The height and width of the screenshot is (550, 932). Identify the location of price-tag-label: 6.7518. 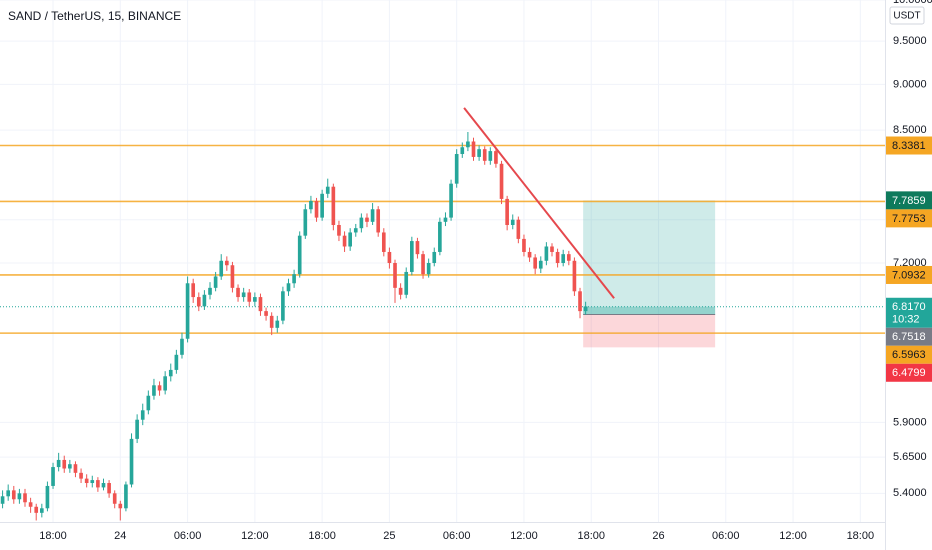
(909, 337).